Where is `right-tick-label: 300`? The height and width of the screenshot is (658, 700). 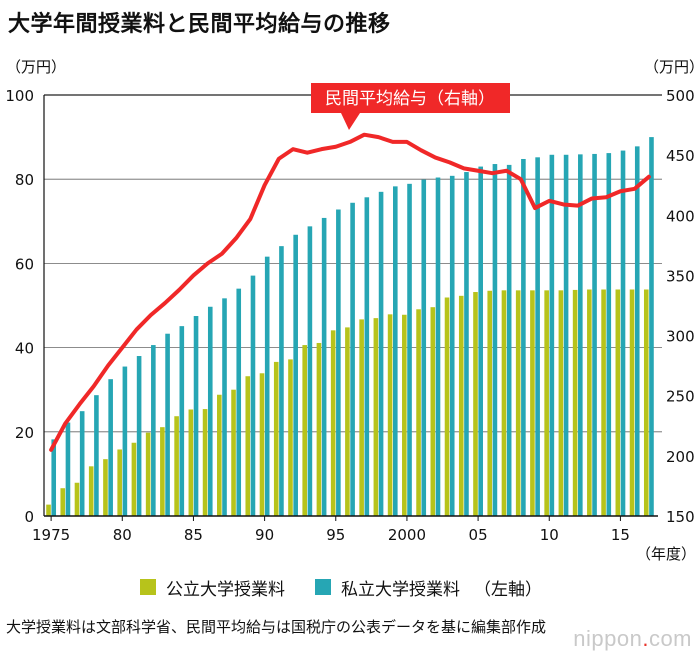
right-tick-label: 300 is located at coordinates (680, 337).